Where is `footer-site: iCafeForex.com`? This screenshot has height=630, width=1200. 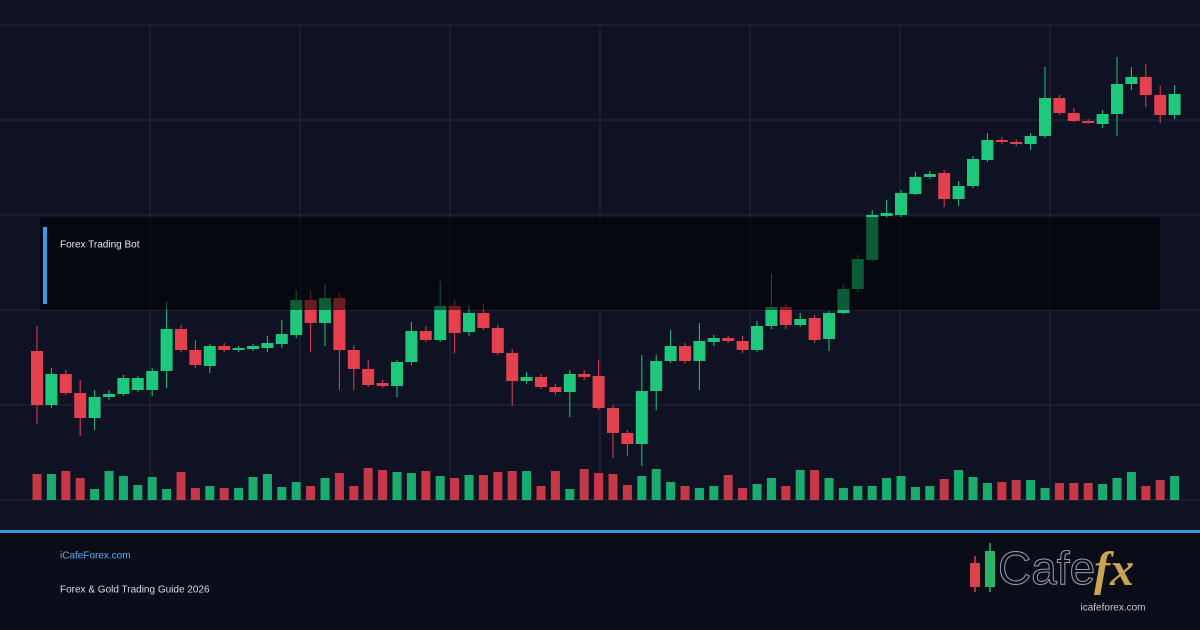
footer-site: iCafeForex.com is located at coordinates (95, 556).